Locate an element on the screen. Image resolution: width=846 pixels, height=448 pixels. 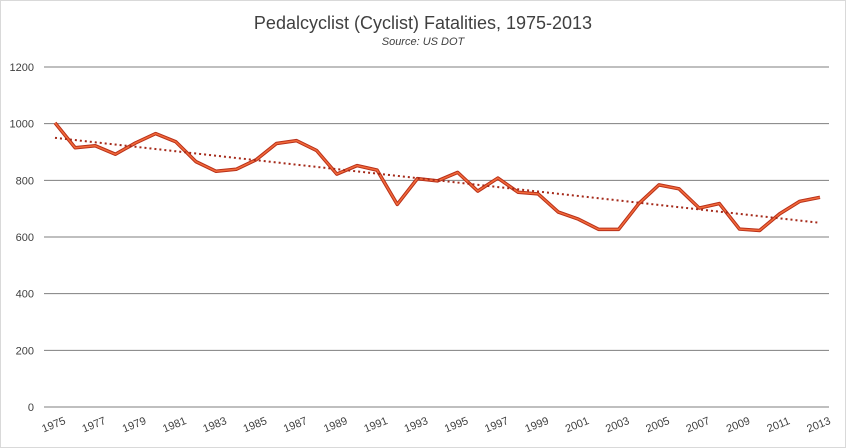
x-tick-label: 2001 is located at coordinates (577, 425).